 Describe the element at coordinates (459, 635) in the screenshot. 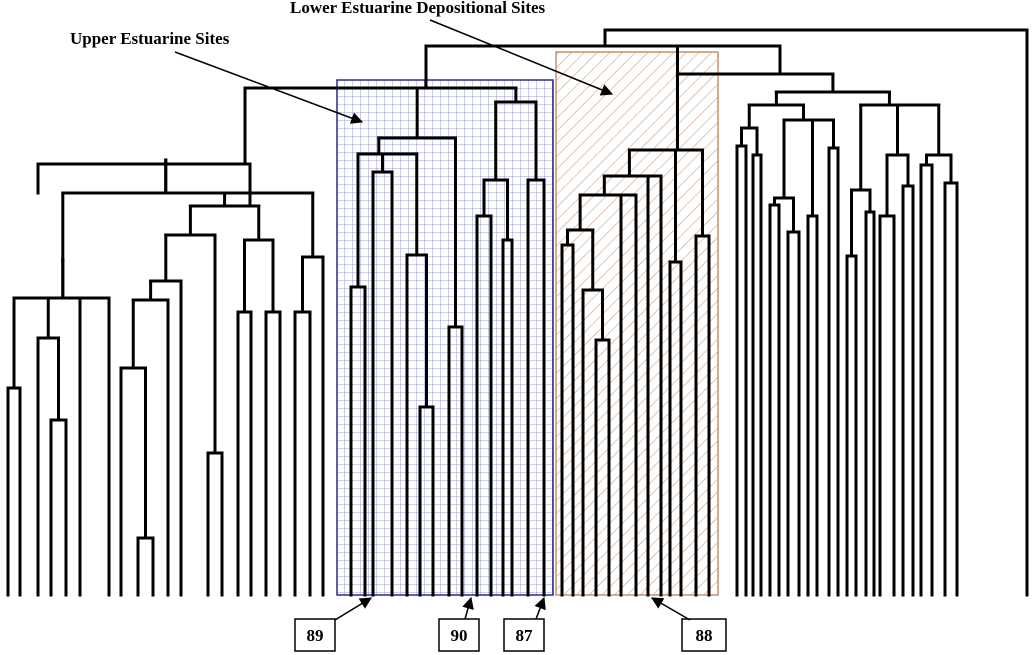

I see `site-90-label: 90` at that location.